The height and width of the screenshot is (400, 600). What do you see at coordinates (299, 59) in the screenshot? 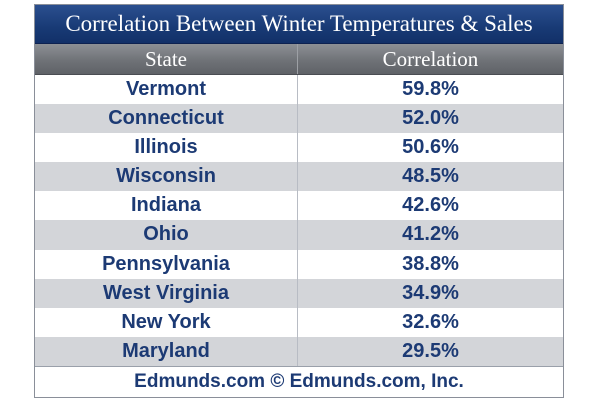
I see `table-header: State Correlation` at bounding box center [299, 59].